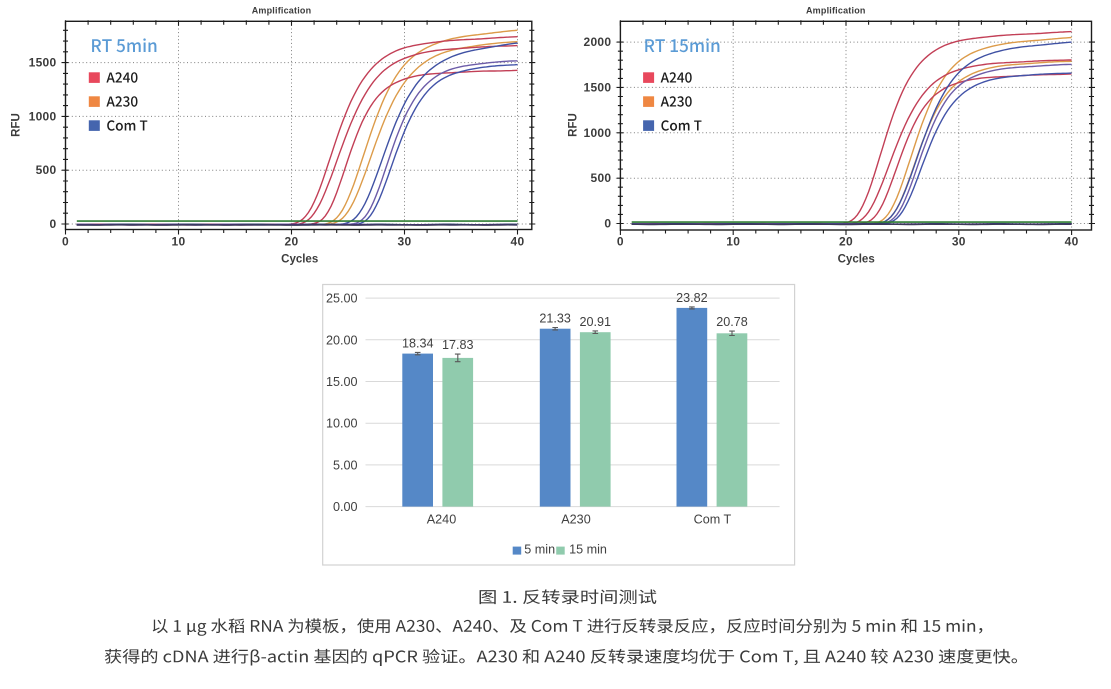  I want to click on svg-text: 15 min, so click(588, 550).